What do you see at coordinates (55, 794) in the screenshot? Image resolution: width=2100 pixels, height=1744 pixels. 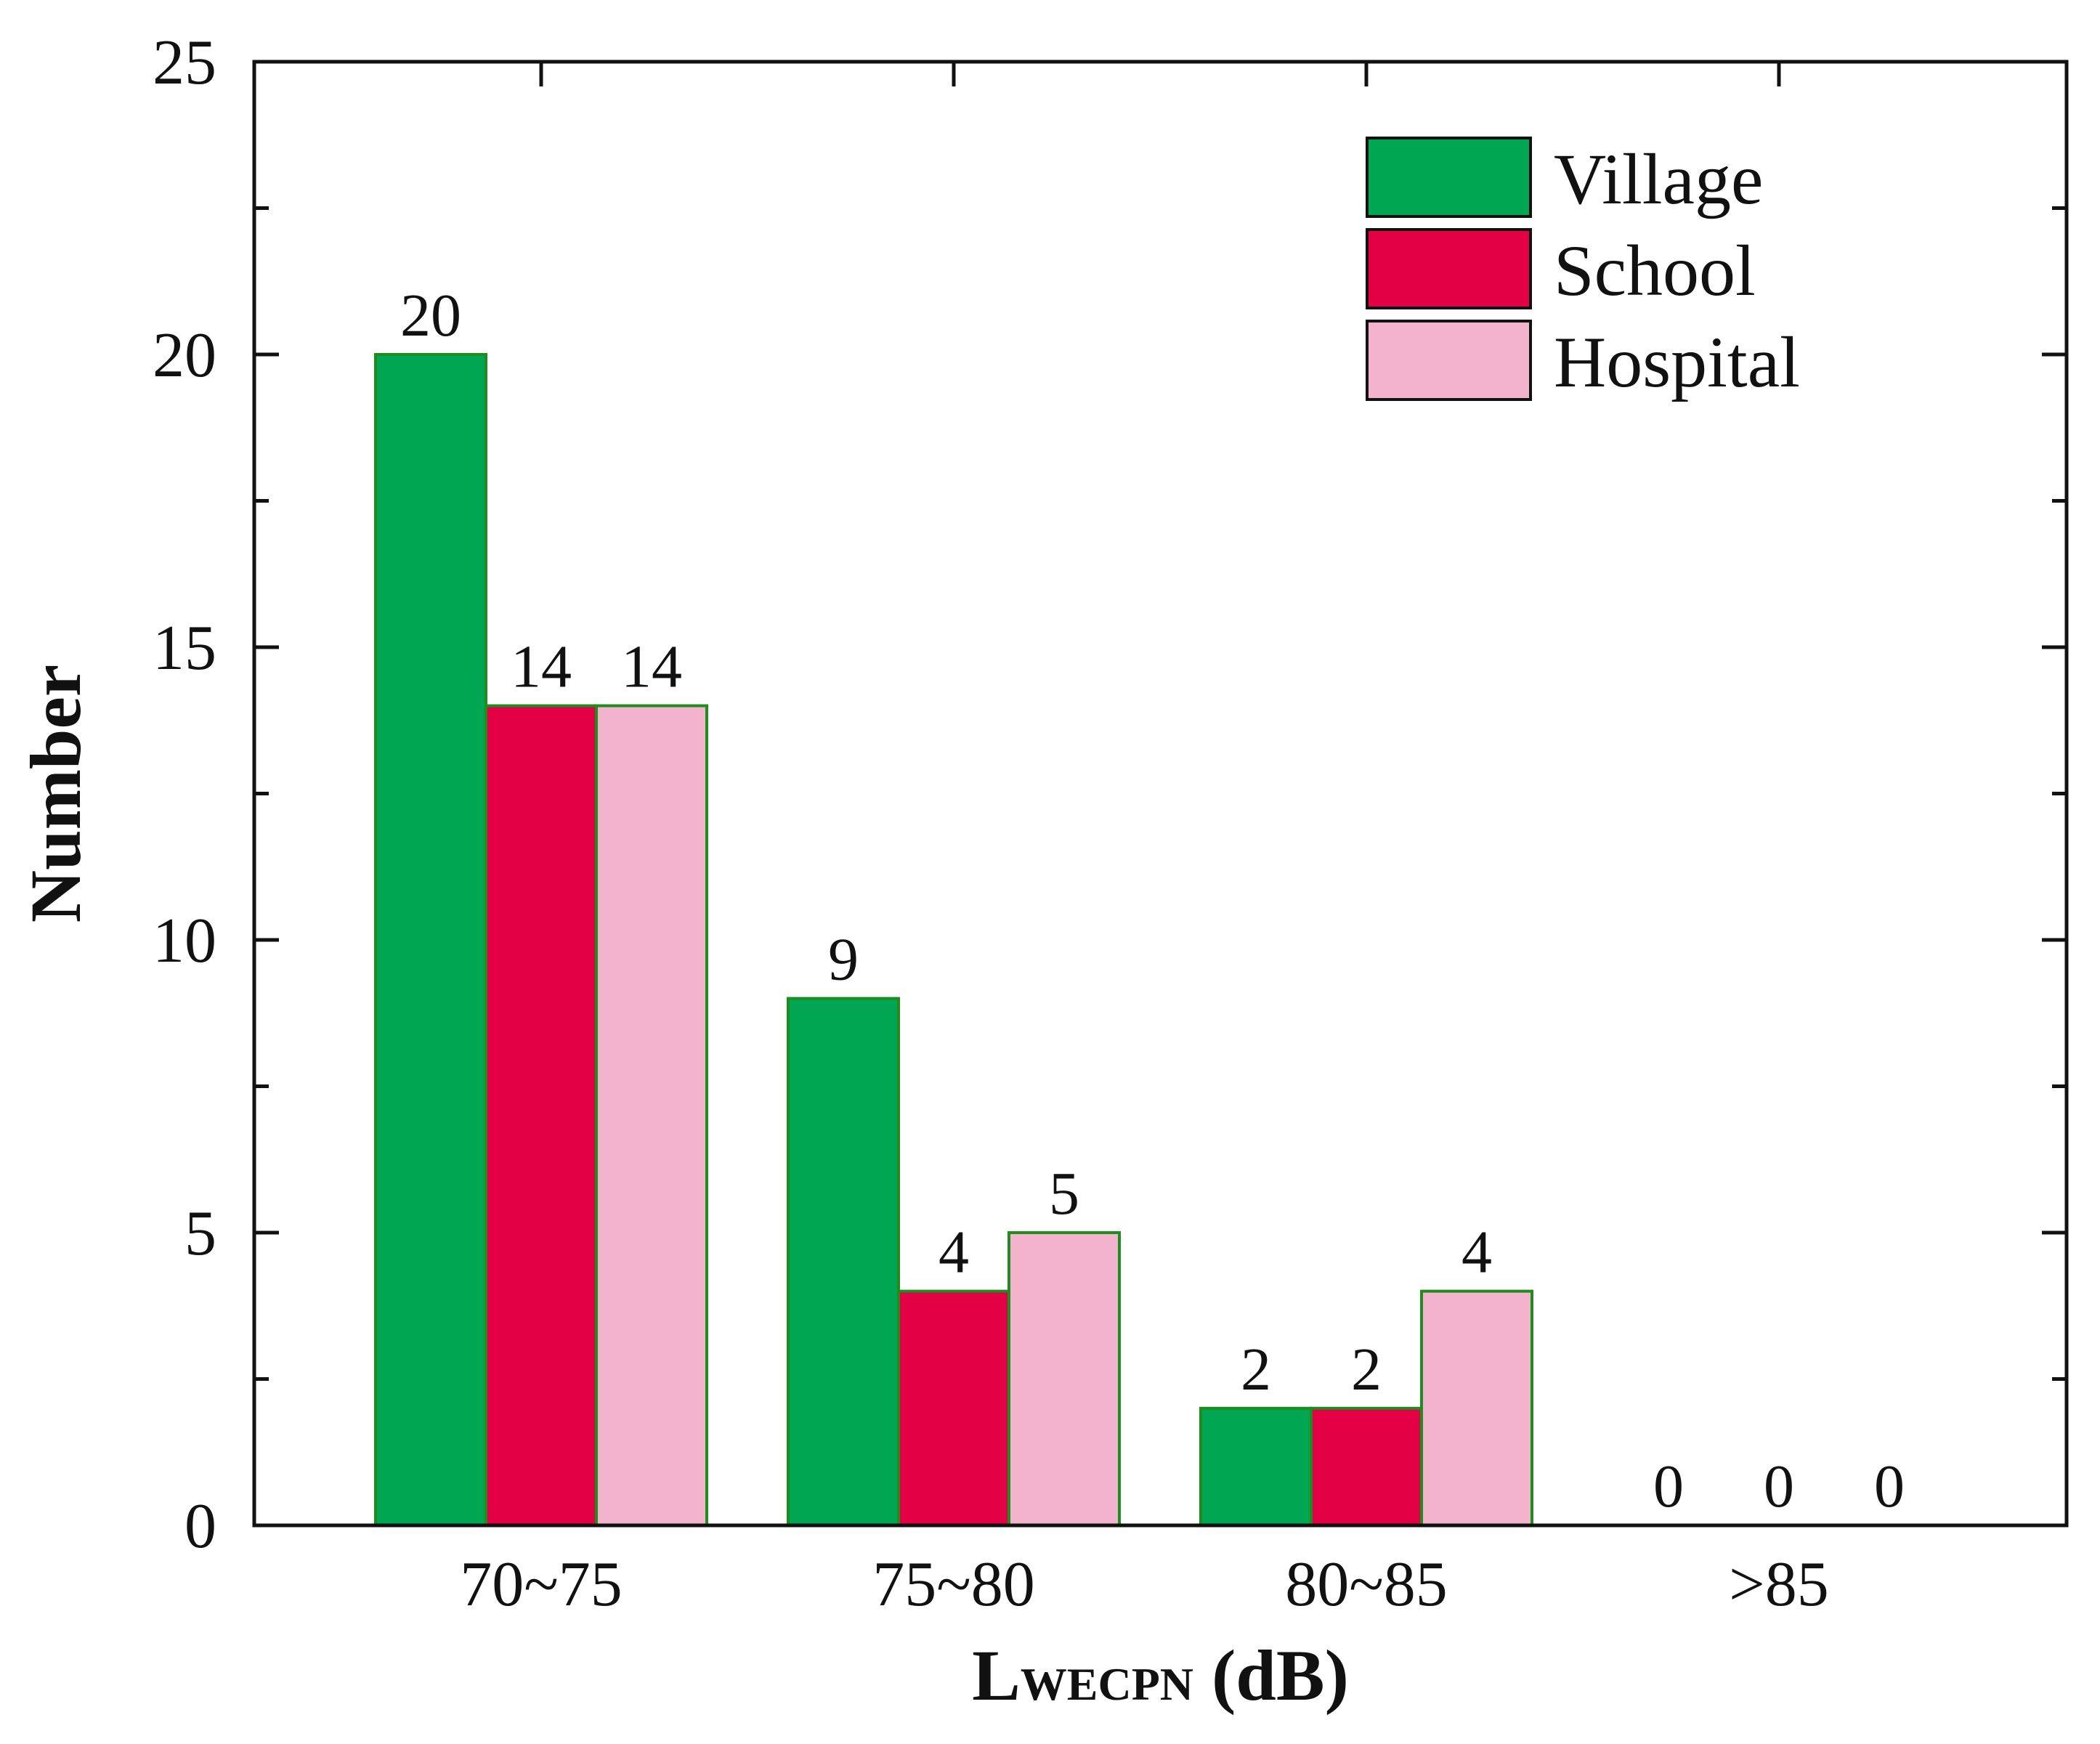 I see `y-axis-title: Number` at bounding box center [55, 794].